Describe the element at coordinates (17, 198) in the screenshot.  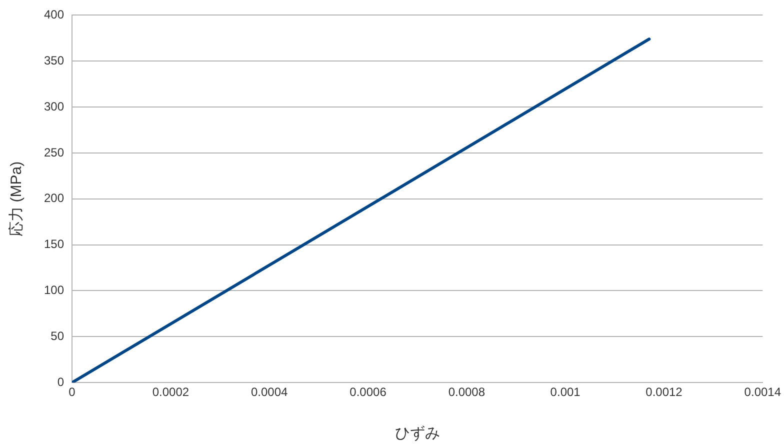
I see `y-axis-title: 応力 (MPa)` at that location.